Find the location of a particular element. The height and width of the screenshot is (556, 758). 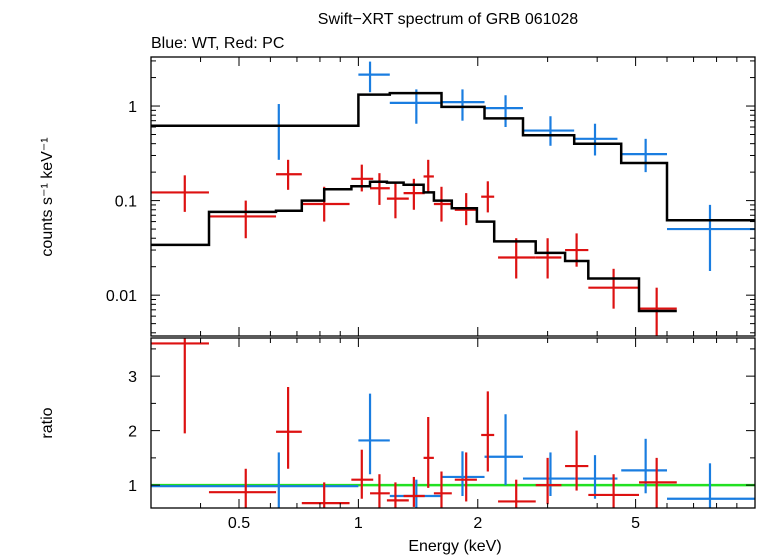

y-axis-label-ratio: ratio is located at coordinates (47, 422).